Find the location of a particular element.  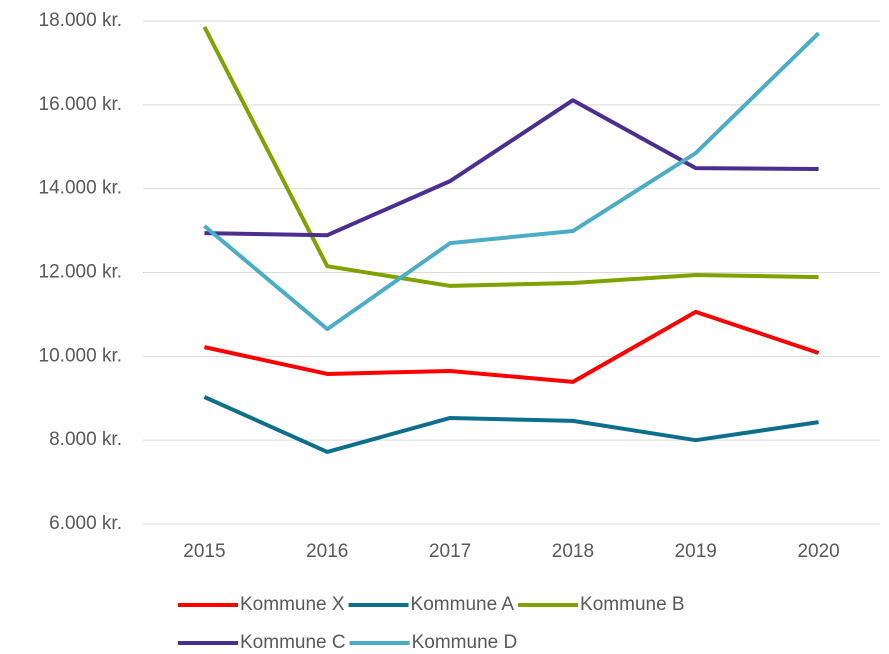

x-tick-label: 2019 is located at coordinates (696, 551).